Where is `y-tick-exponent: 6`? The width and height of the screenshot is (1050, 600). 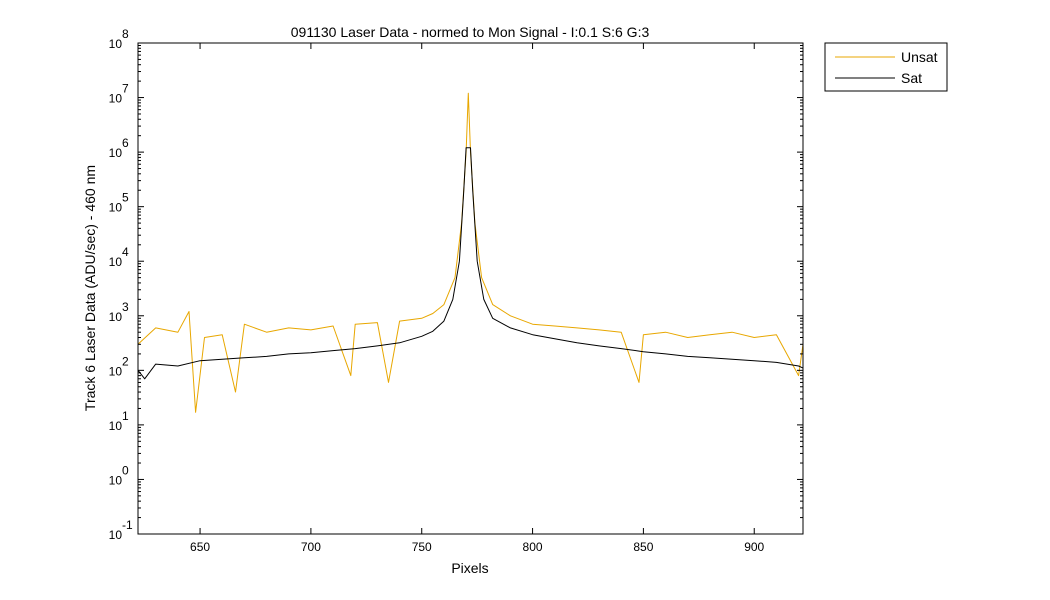 y-tick-exponent: 6 is located at coordinates (125, 143).